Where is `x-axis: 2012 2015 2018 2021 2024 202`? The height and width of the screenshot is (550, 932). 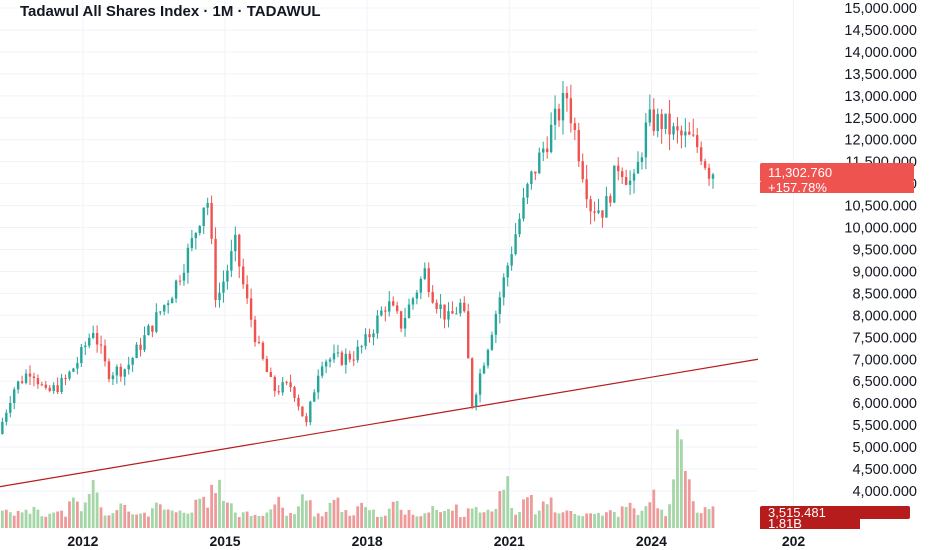
x-axis: 2012 2015 2018 2021 2024 202 is located at coordinates (436, 541).